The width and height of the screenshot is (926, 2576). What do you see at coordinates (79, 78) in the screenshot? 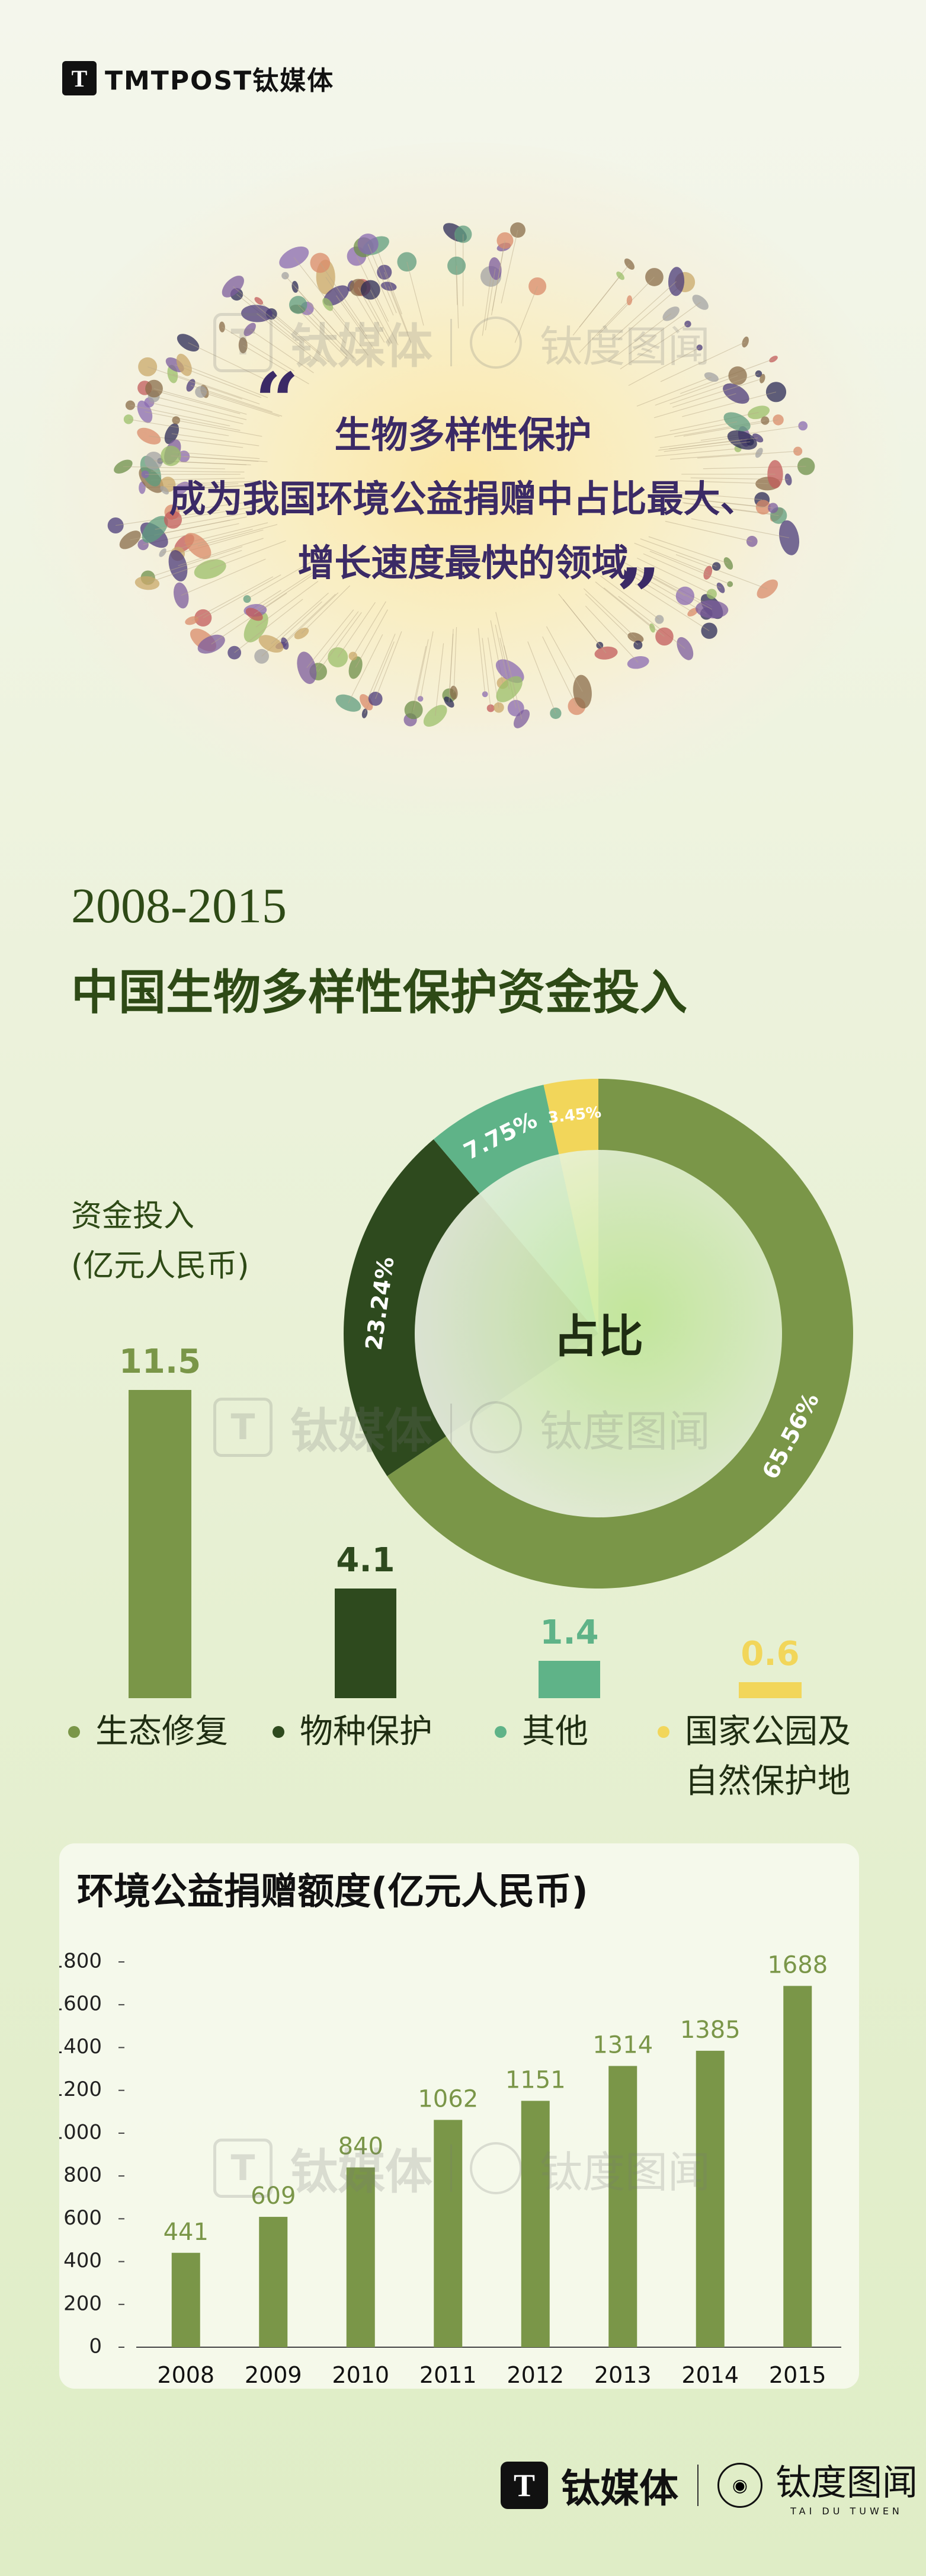
I see `logo-mark-icon: T` at bounding box center [79, 78].